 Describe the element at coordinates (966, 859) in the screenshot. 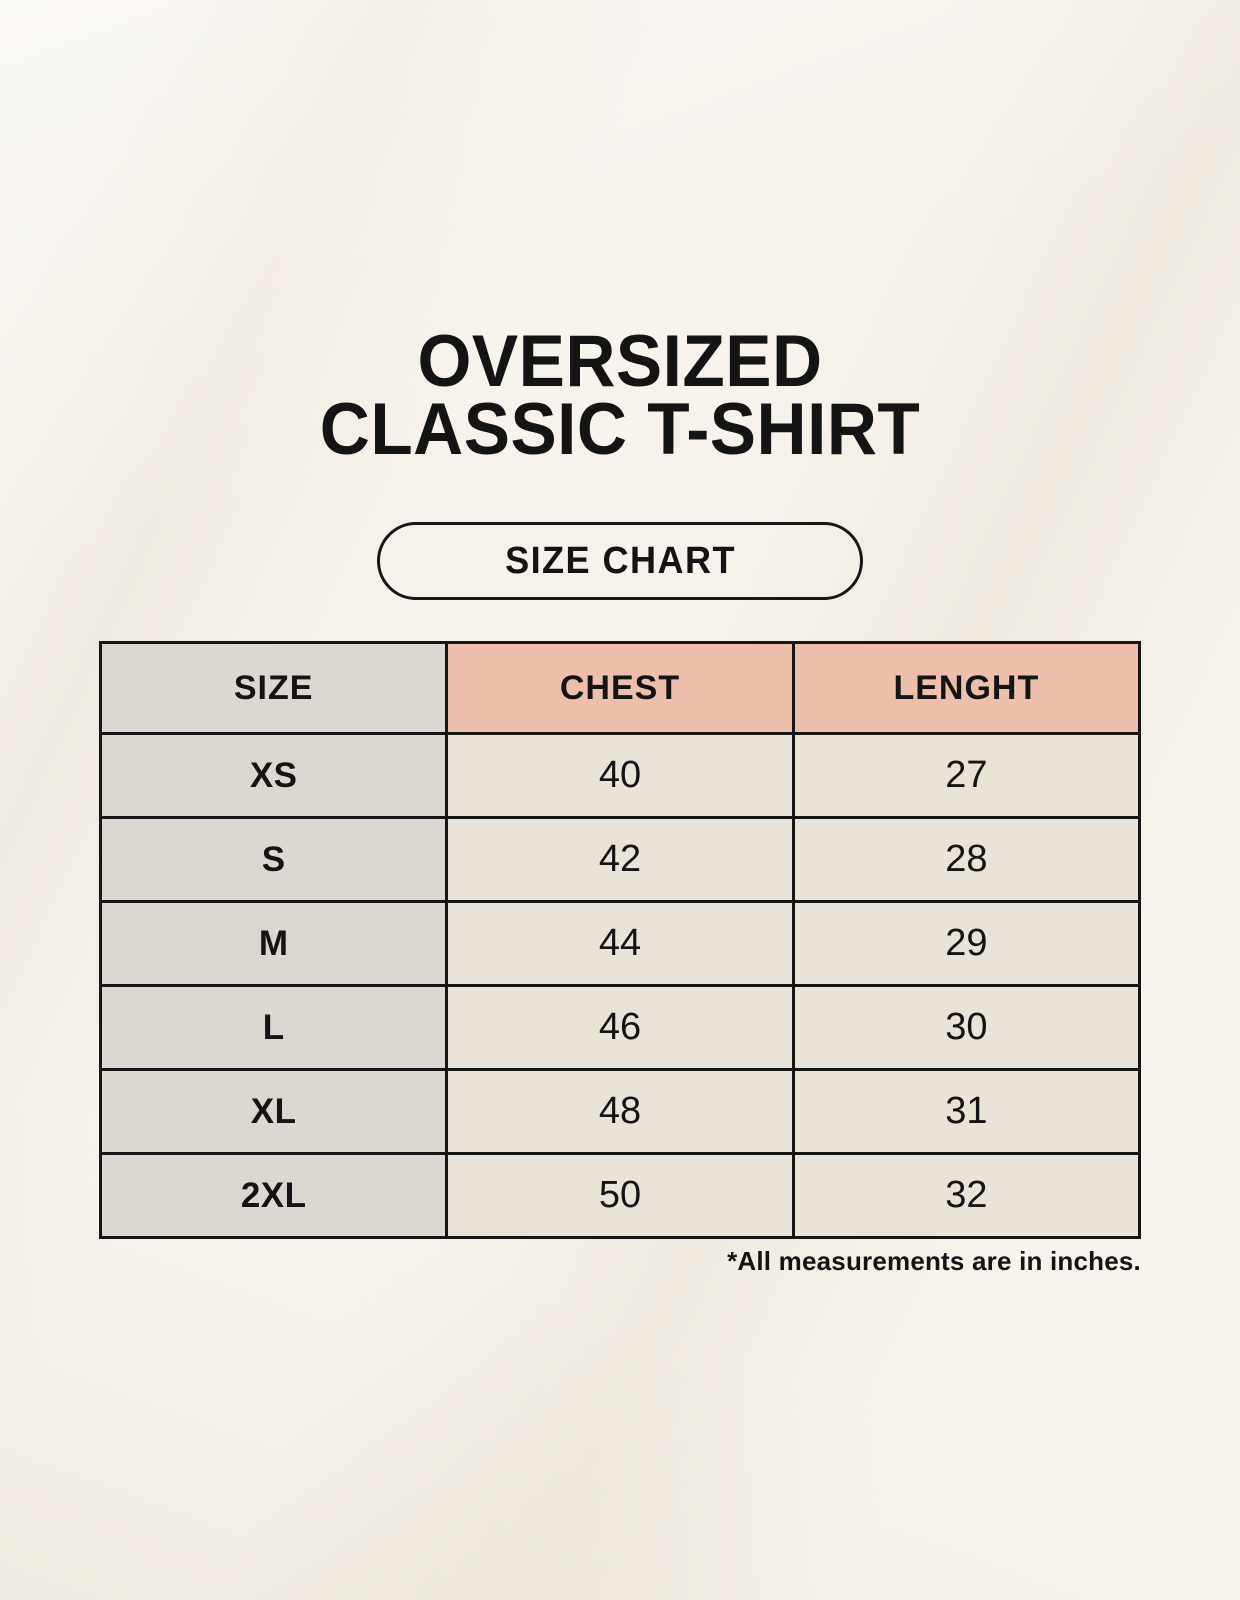

I see `length-value-cell: 28` at that location.